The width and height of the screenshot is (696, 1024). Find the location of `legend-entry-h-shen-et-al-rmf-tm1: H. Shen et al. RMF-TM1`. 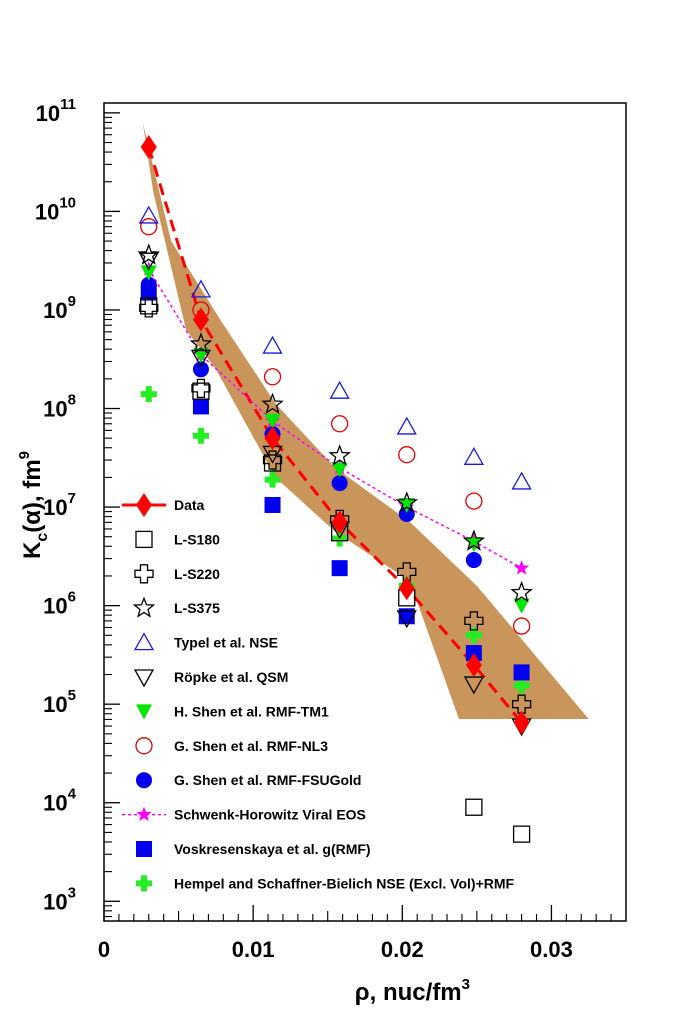

legend-entry-h-shen-et-al-rmf-tm1: H. Shen et al. RMF-TM1 is located at coordinates (232, 711).